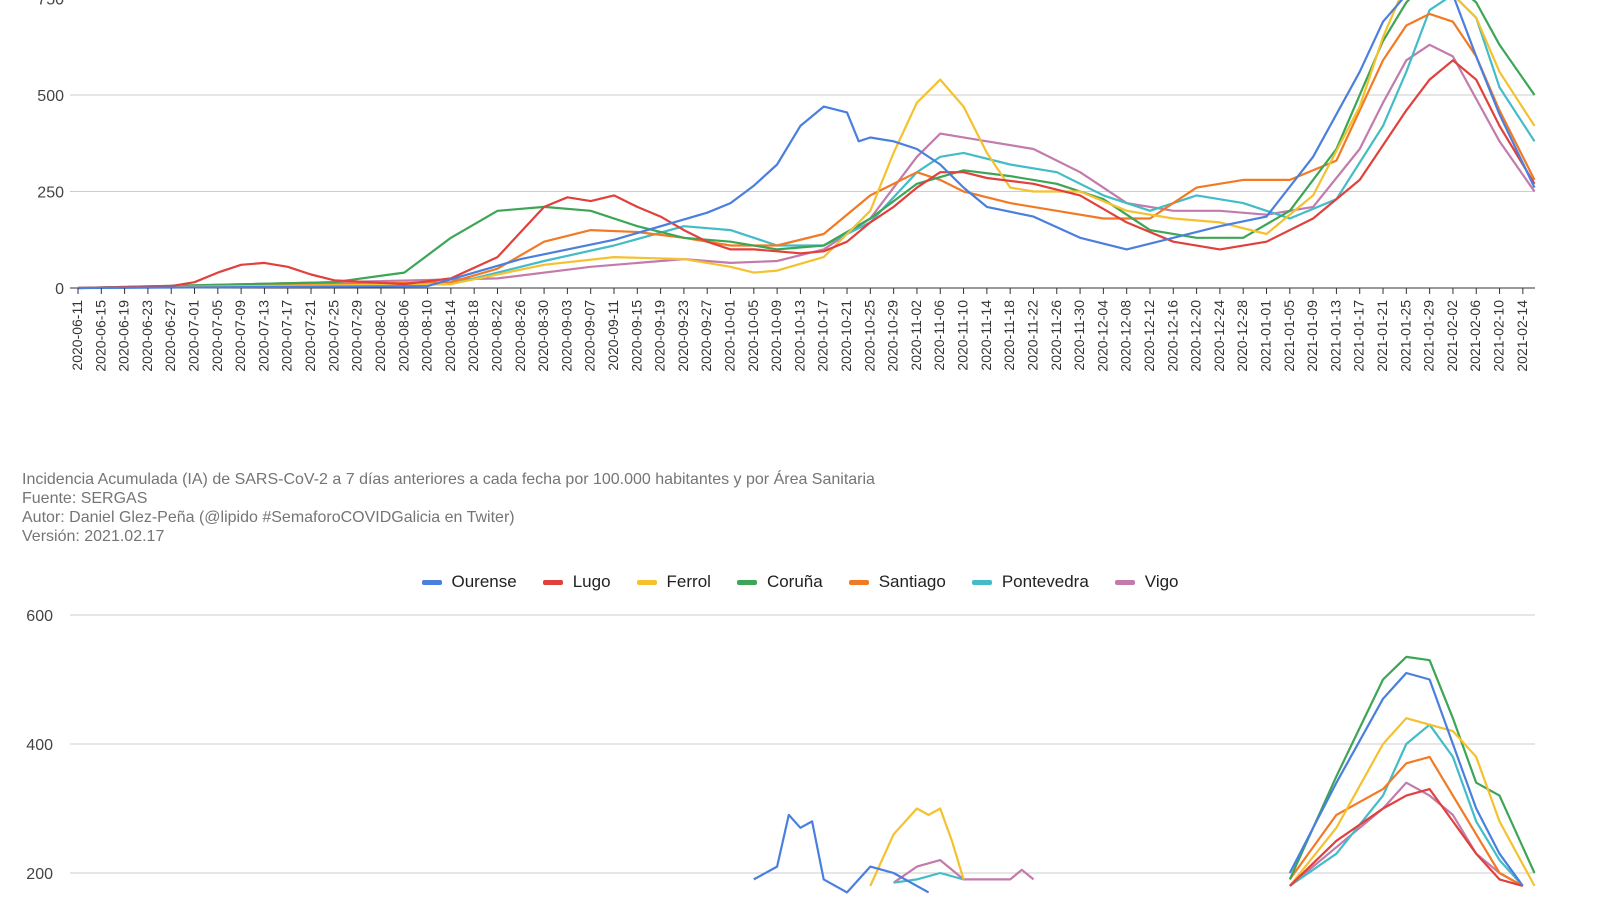  Describe the element at coordinates (1359, 336) in the screenshot. I see `x-tick-label: 2021-01-17` at that location.